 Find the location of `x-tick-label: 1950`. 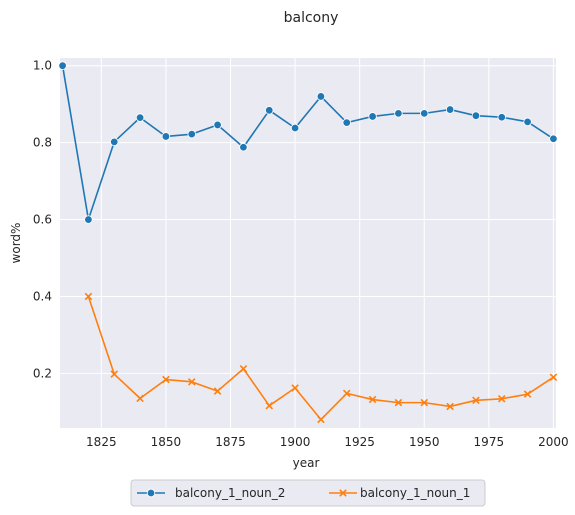

x-tick-label: 1950 is located at coordinates (424, 442).